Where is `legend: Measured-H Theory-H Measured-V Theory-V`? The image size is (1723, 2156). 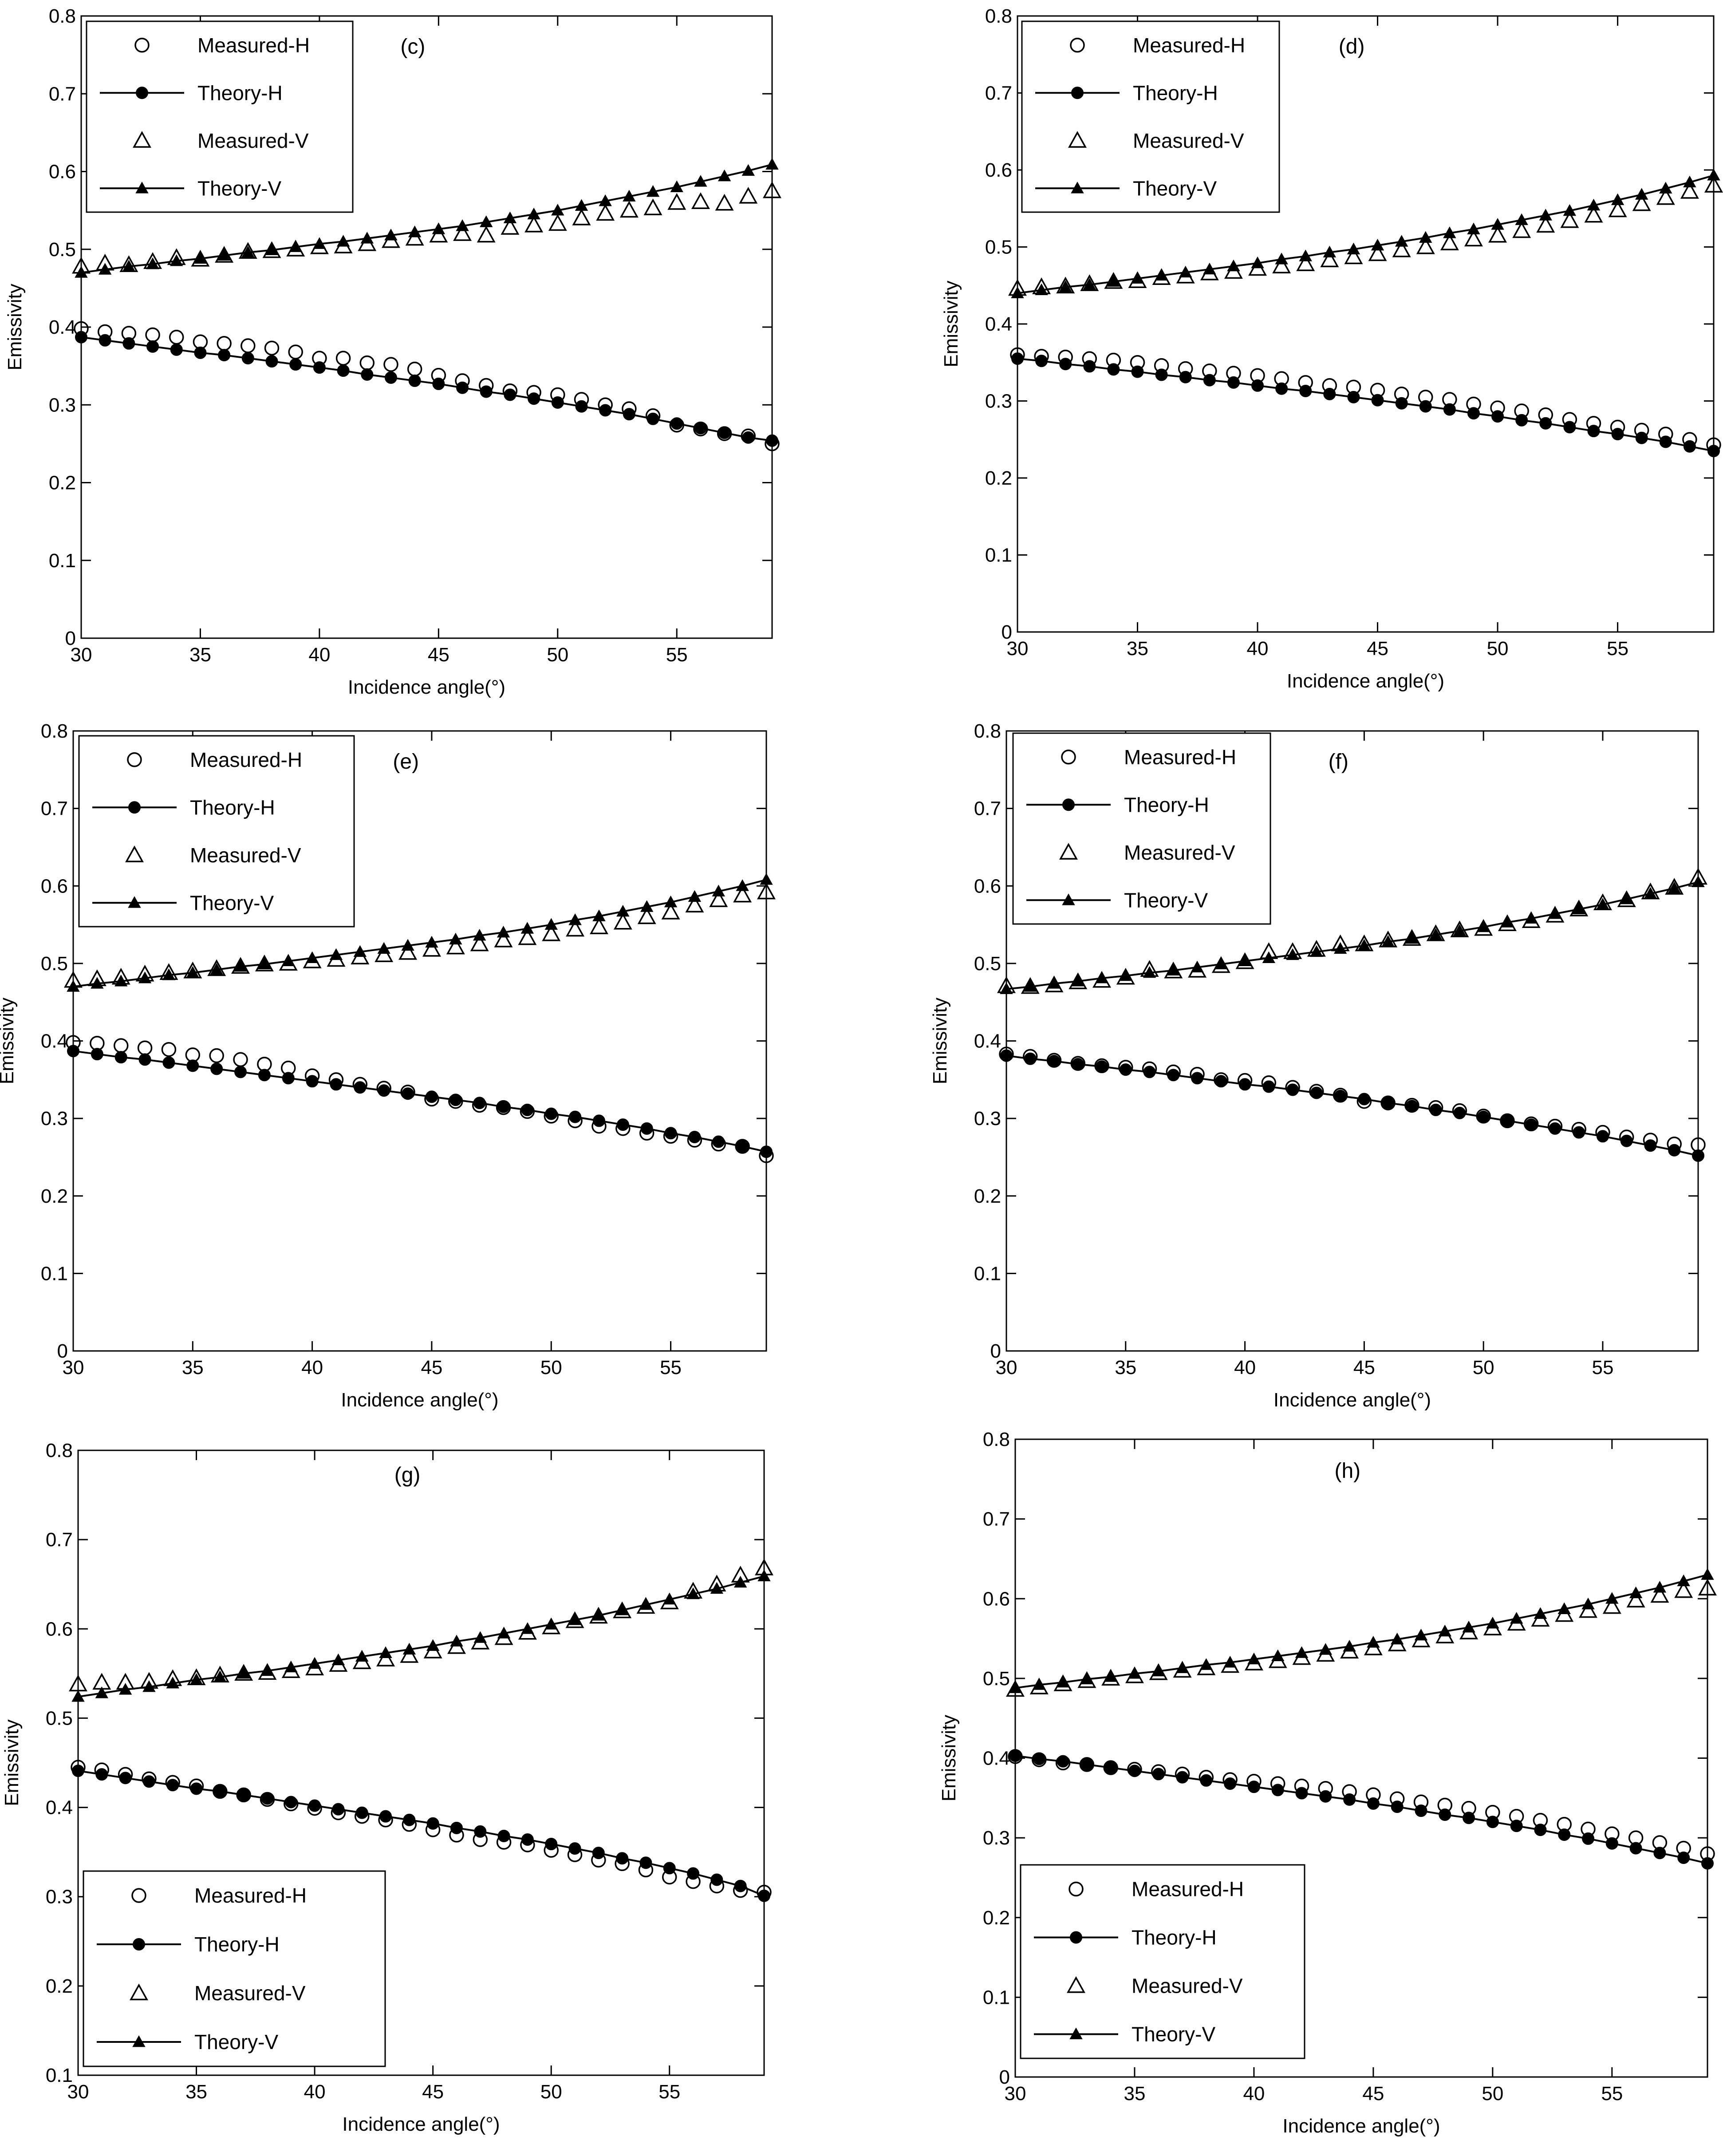 legend: Measured-H Theory-H Measured-V Theory-V is located at coordinates (234, 1969).